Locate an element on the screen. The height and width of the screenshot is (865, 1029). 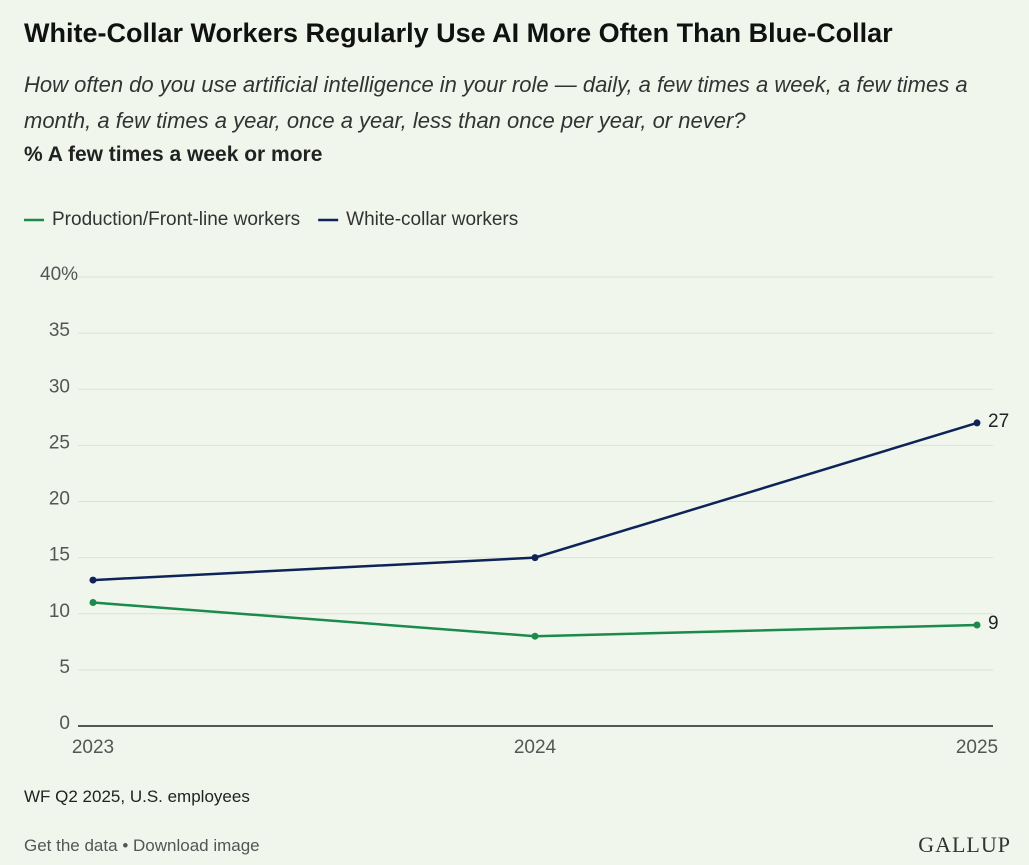
end-label: 27 is located at coordinates (998, 421).